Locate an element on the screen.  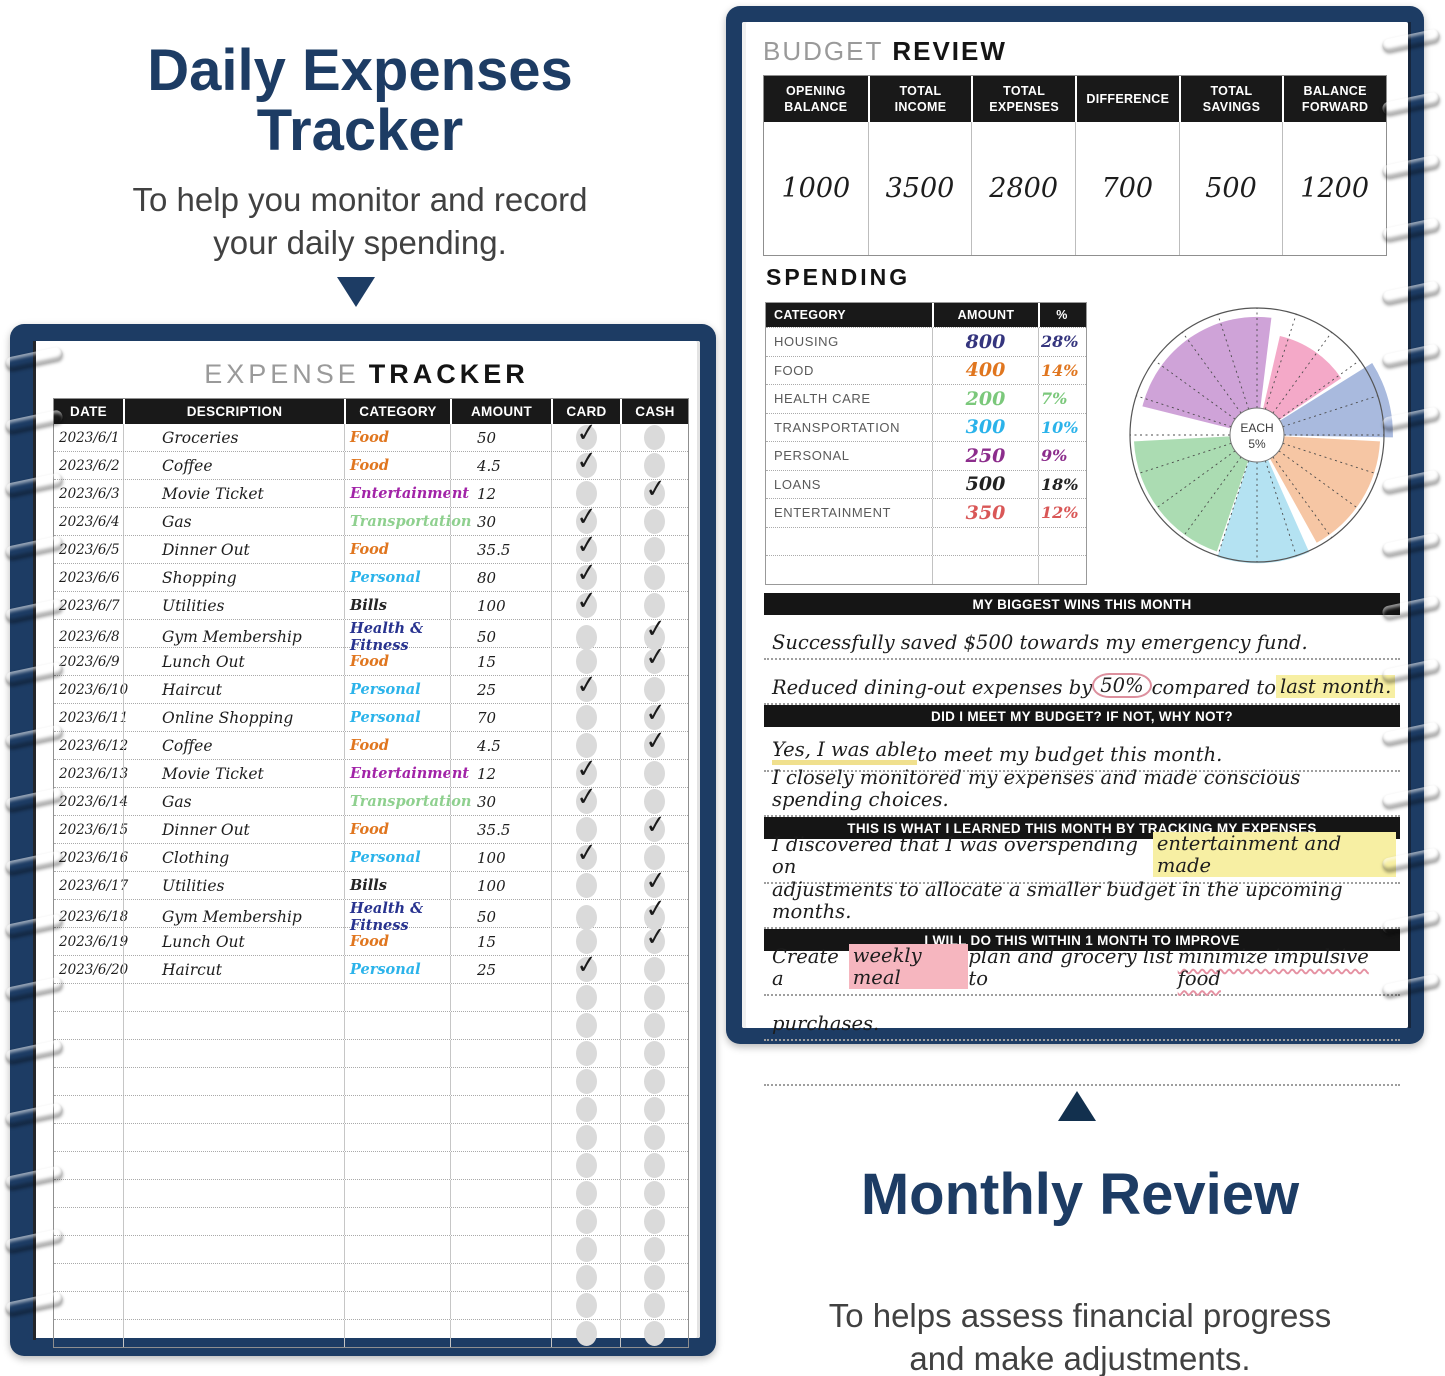
column-header: TOTAL SAVINGS is located at coordinates (1230, 99).